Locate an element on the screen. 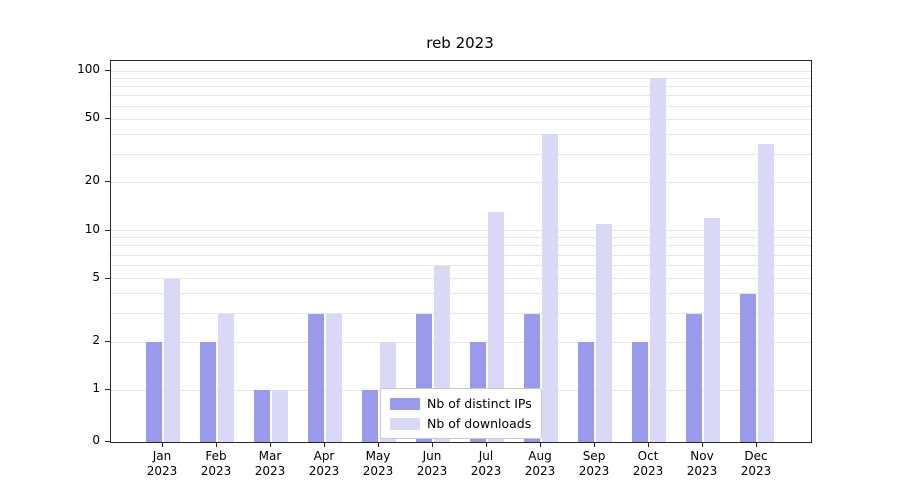  x-tick-label: Jan 2023 is located at coordinates (162, 463).